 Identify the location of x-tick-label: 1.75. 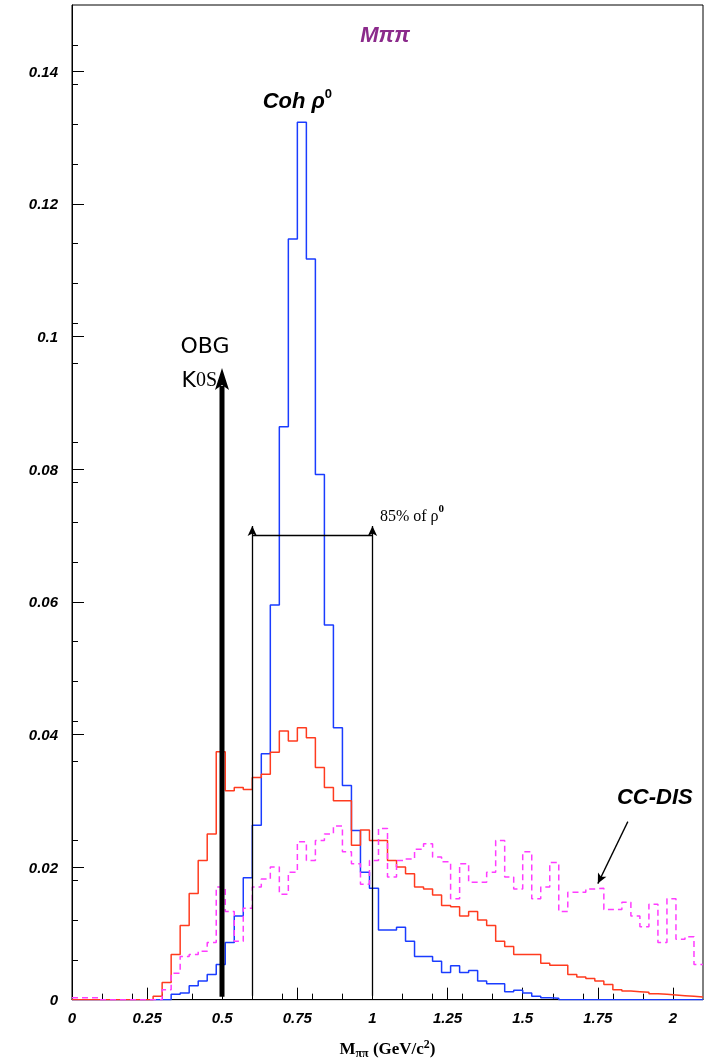
(598, 1017).